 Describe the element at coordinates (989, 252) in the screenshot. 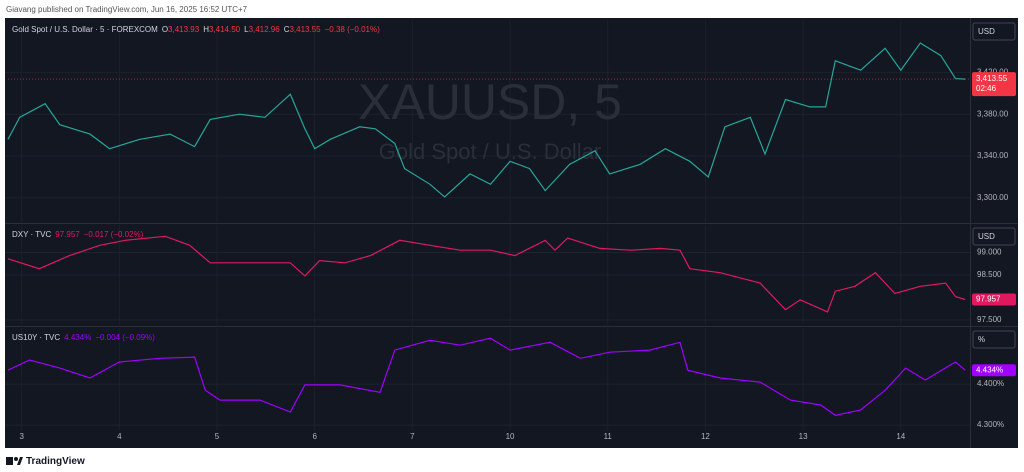

I see `y-tick-label: 99.000` at that location.